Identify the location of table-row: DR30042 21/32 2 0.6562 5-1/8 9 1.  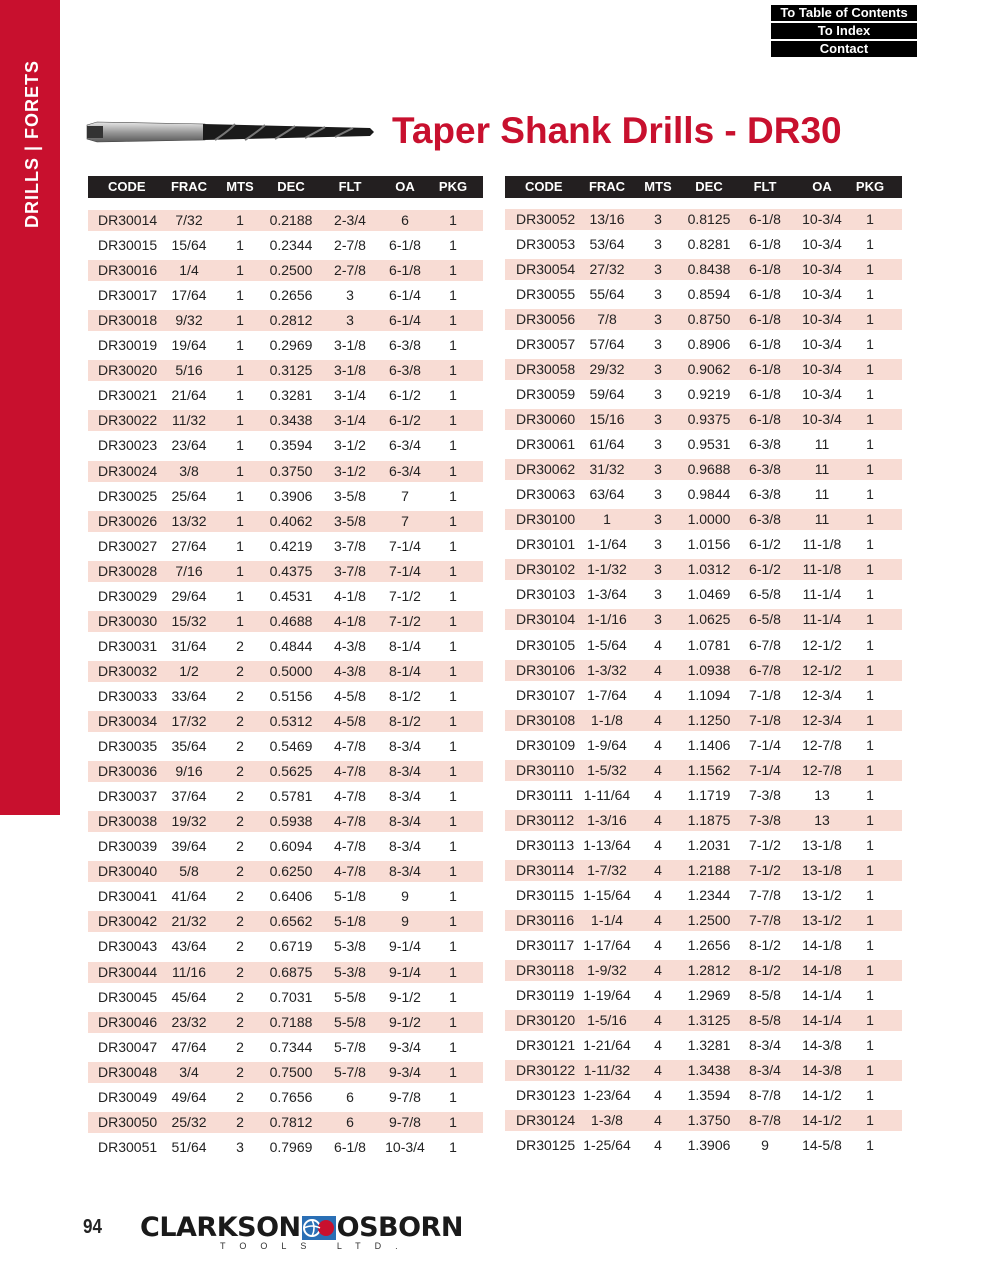
(285, 922).